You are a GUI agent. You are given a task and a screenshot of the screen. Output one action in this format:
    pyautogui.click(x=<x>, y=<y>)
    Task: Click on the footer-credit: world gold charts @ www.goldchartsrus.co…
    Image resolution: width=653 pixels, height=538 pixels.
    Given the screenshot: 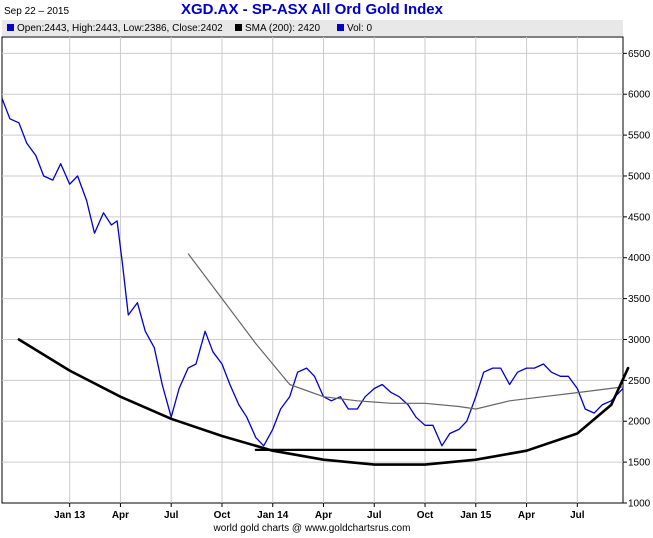 What is the action you would take?
    pyautogui.click(x=312, y=528)
    